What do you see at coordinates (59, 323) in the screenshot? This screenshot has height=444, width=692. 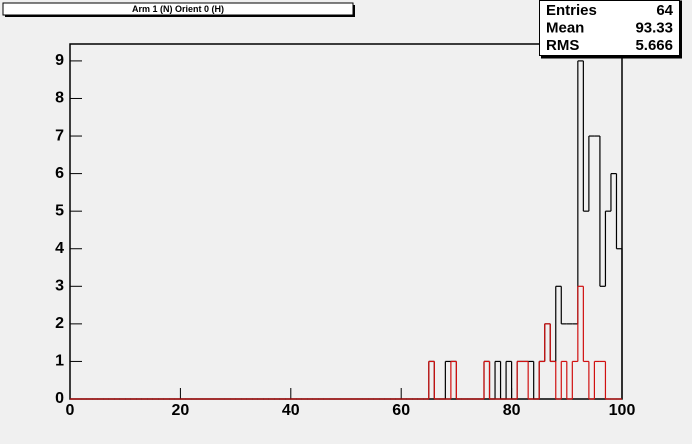 I see `y-tick-label: 2` at bounding box center [59, 323].